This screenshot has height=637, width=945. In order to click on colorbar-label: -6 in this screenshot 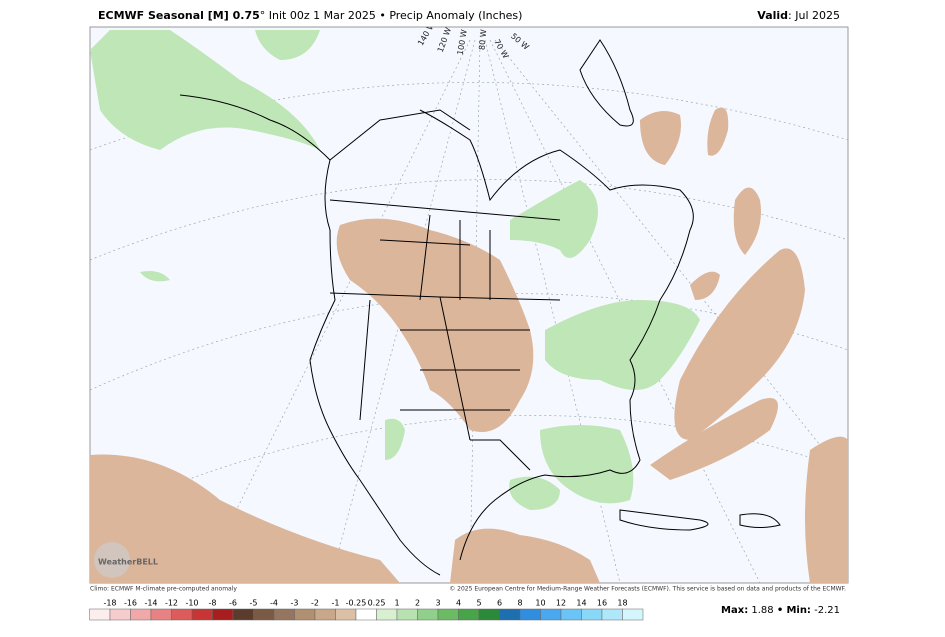, I will do `click(233, 603)`.